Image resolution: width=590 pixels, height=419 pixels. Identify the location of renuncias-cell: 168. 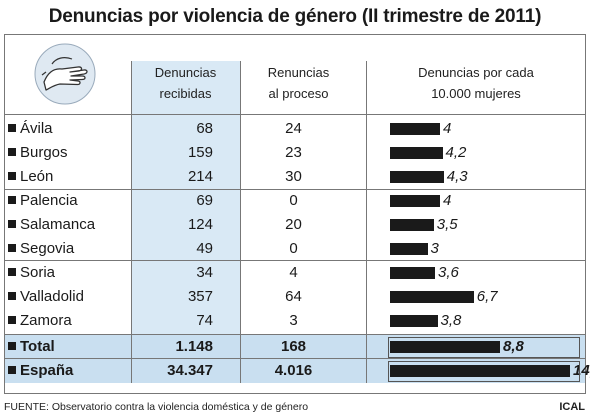
(293, 346).